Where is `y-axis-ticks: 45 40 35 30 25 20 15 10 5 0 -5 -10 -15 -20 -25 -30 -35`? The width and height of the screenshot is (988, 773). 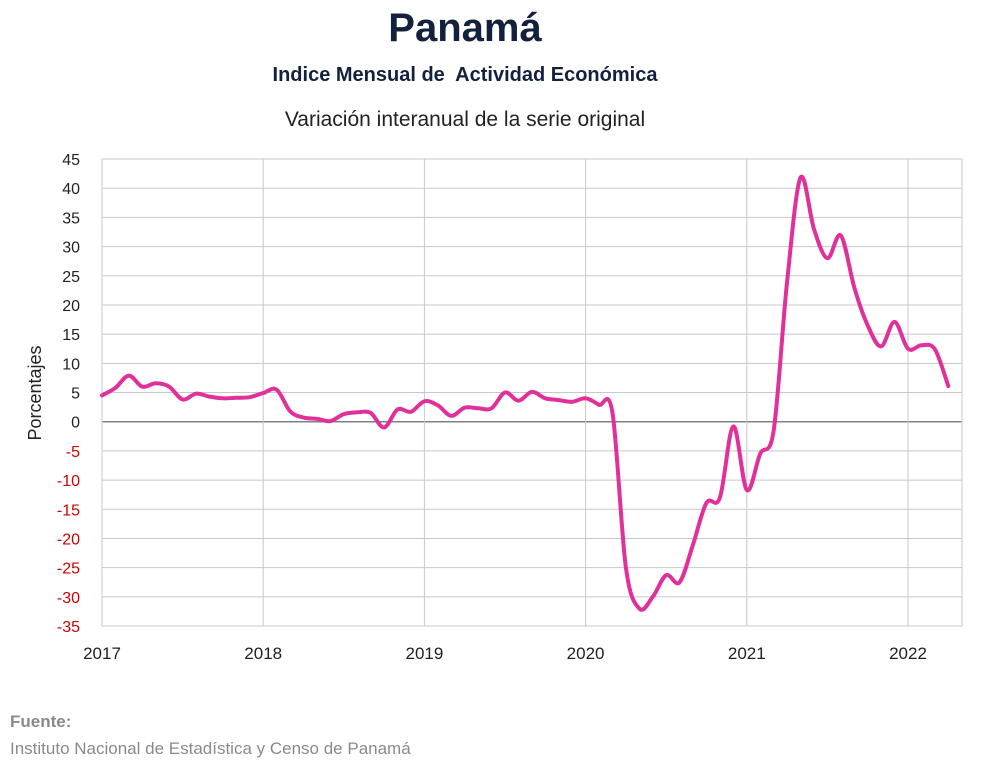 y-axis-ticks: 45 40 35 30 25 20 15 10 5 0 -5 -10 -15 -20 -25 -30 -35 is located at coordinates (68, 394).